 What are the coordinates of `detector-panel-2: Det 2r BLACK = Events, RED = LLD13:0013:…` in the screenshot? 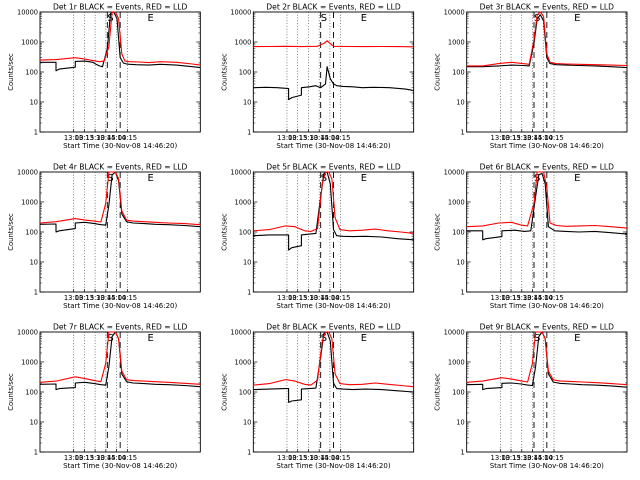 It's located at (317, 76).